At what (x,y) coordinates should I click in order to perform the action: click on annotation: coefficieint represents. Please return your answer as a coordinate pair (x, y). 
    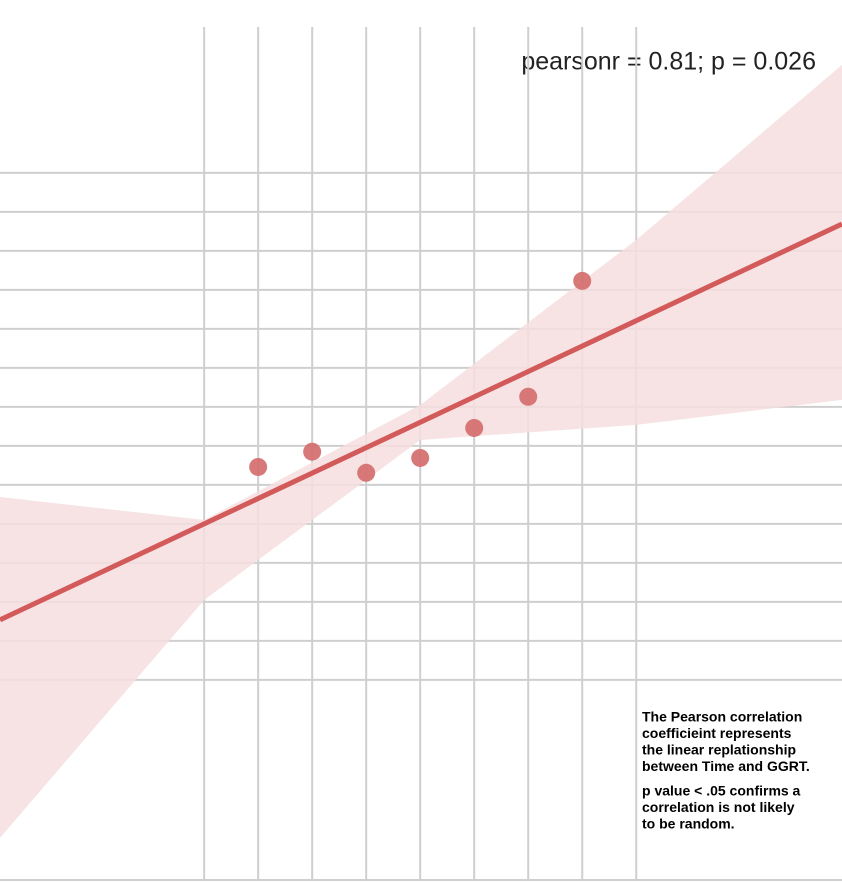
    Looking at the image, I should click on (717, 733).